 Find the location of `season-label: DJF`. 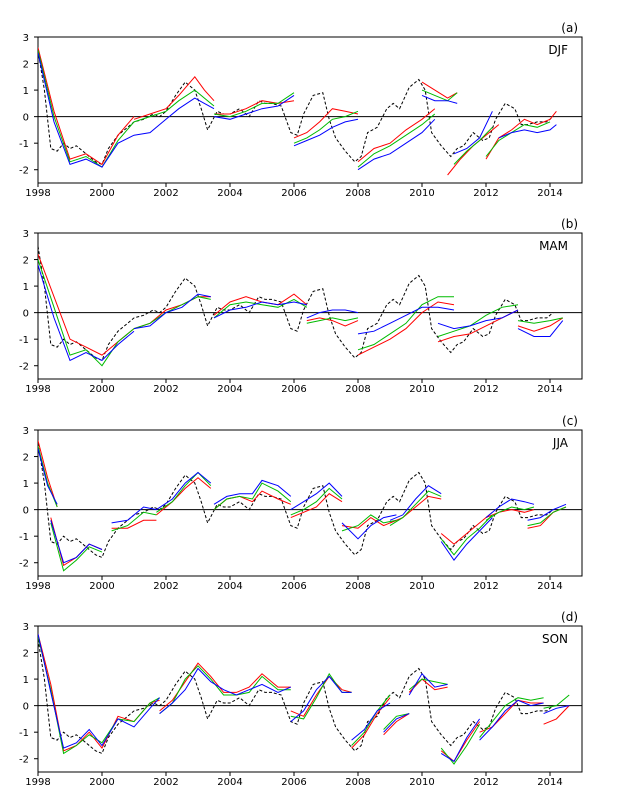

season-label: DJF is located at coordinates (558, 50).